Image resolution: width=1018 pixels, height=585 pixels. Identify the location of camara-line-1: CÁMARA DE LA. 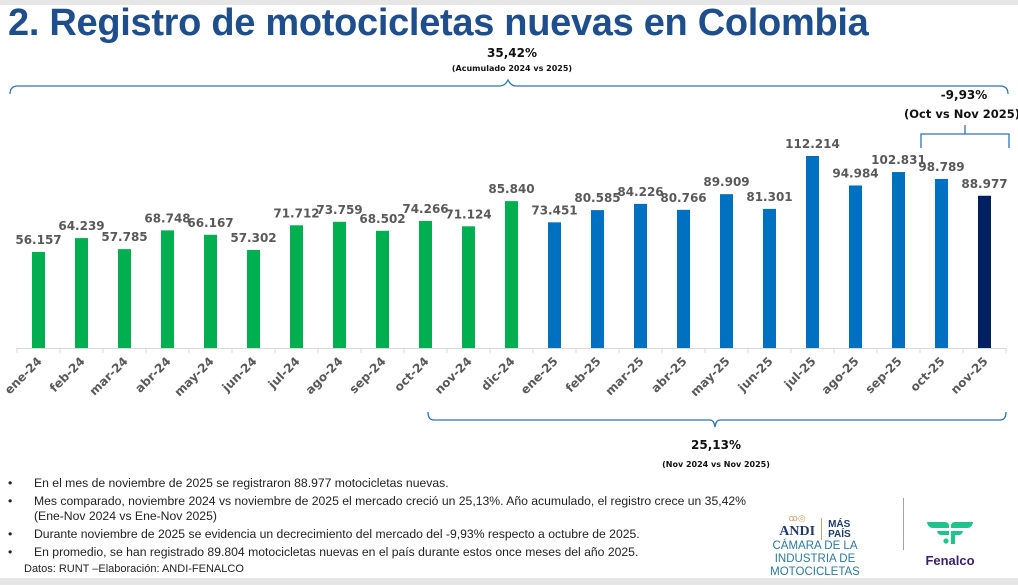
(815, 546).